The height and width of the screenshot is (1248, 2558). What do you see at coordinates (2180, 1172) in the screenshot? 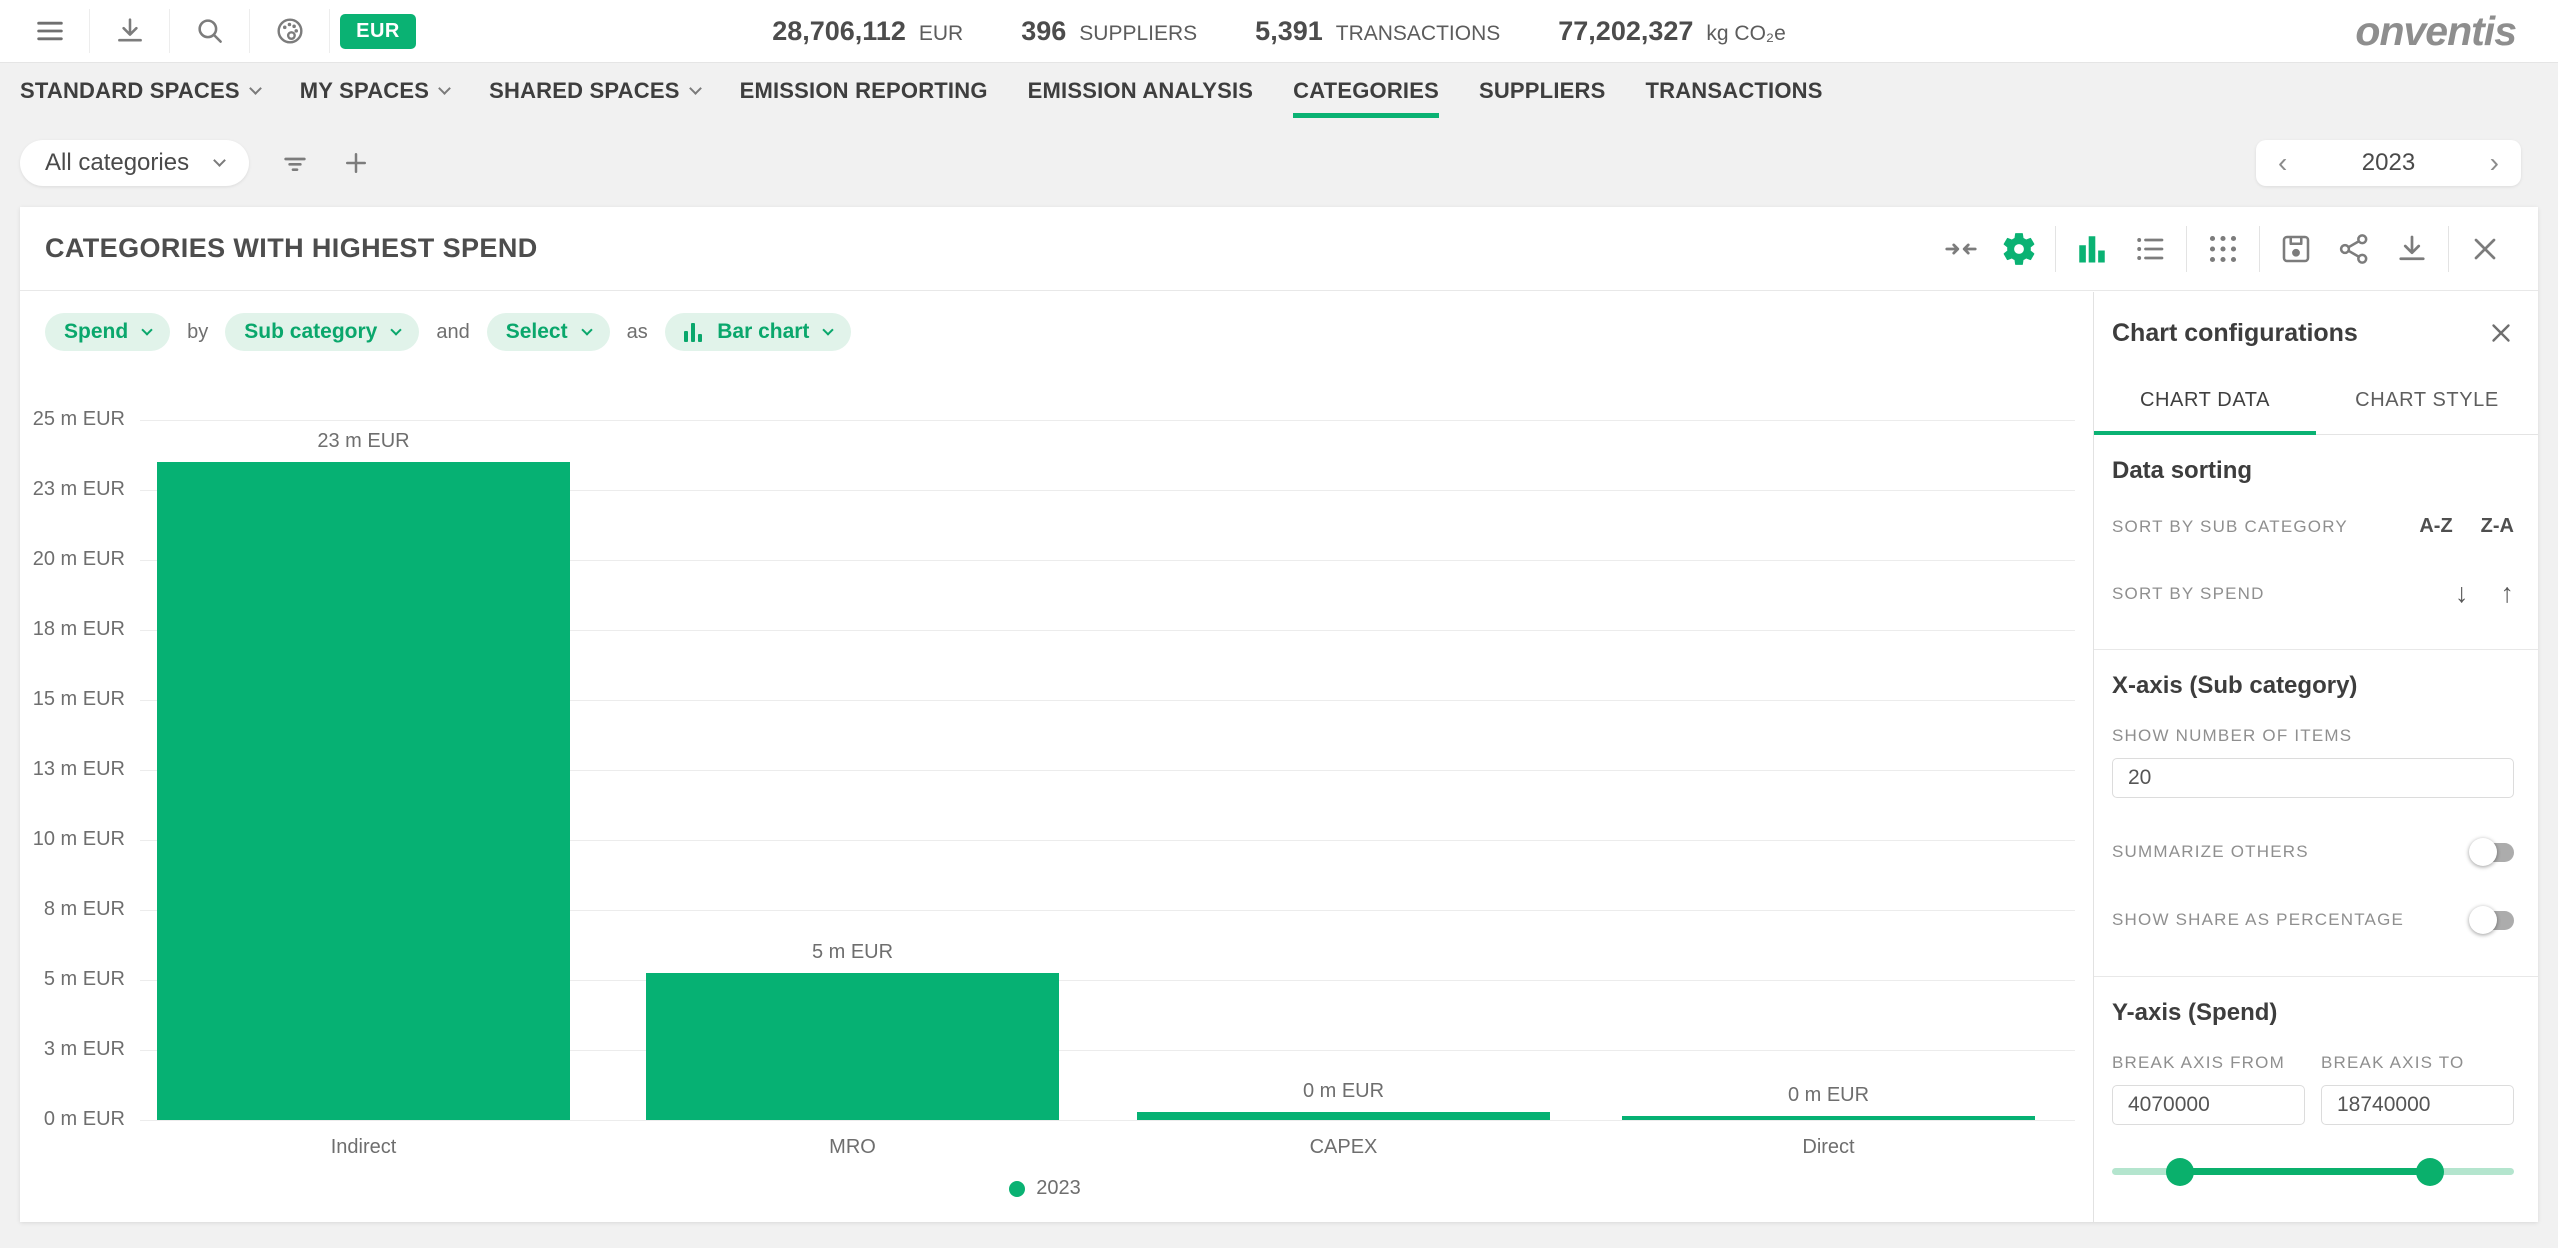
I see `slider-handle-min` at bounding box center [2180, 1172].